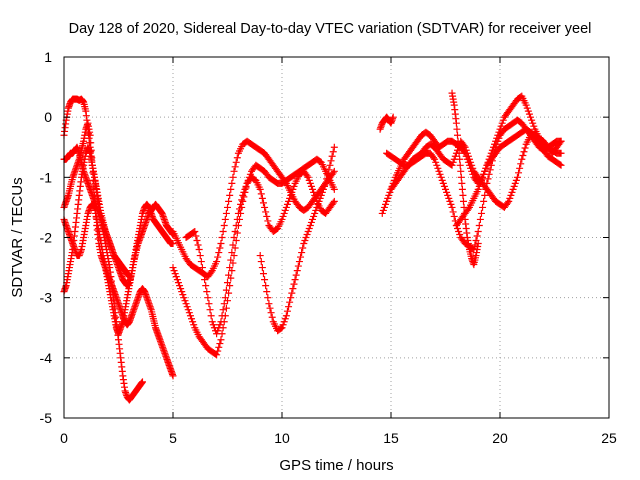 The width and height of the screenshot is (640, 480). I want to click on series-track-e, so click(96, 212).